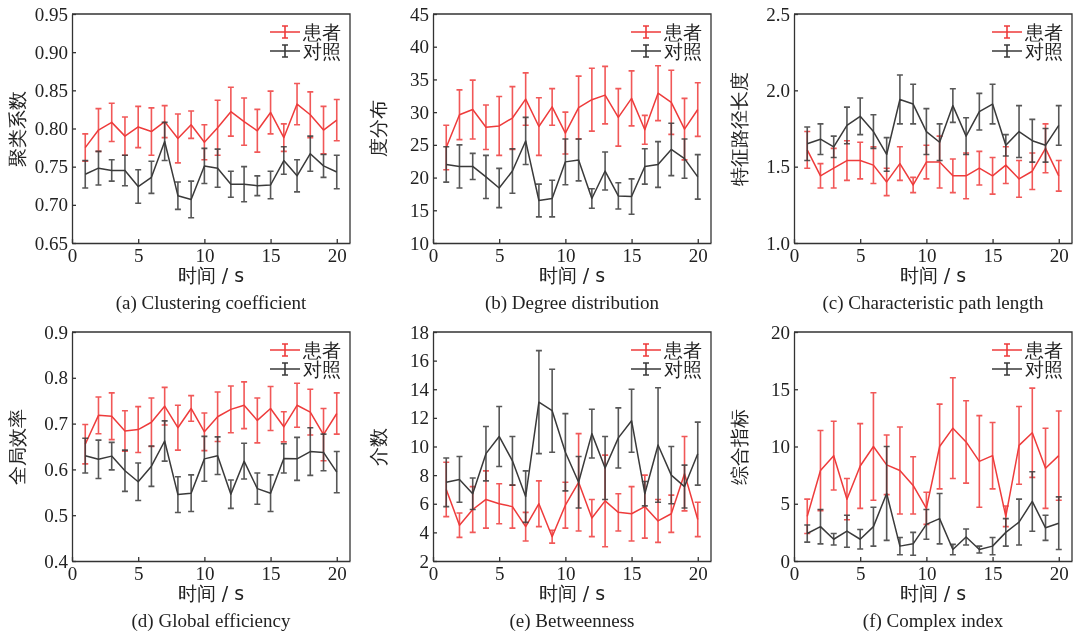 Image resolution: width=1084 pixels, height=636 pixels. I want to click on y-tick-label: 0.9, so click(56, 332).